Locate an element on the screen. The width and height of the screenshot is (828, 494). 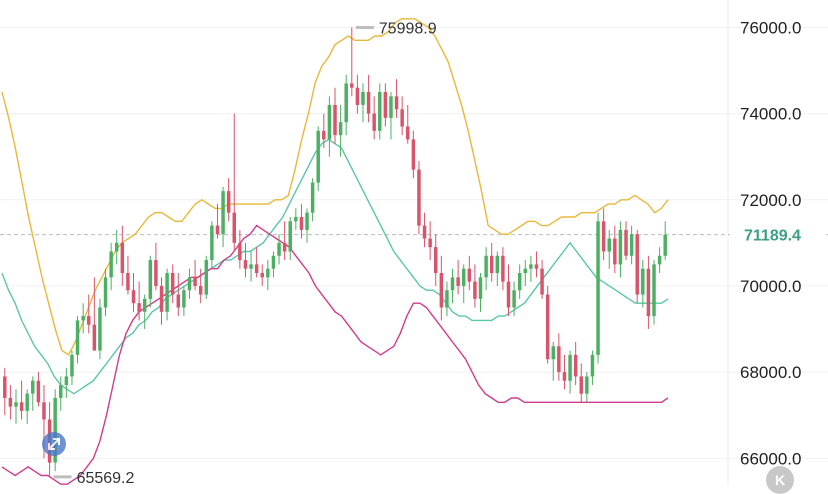
k-icon: K is located at coordinates (780, 480).